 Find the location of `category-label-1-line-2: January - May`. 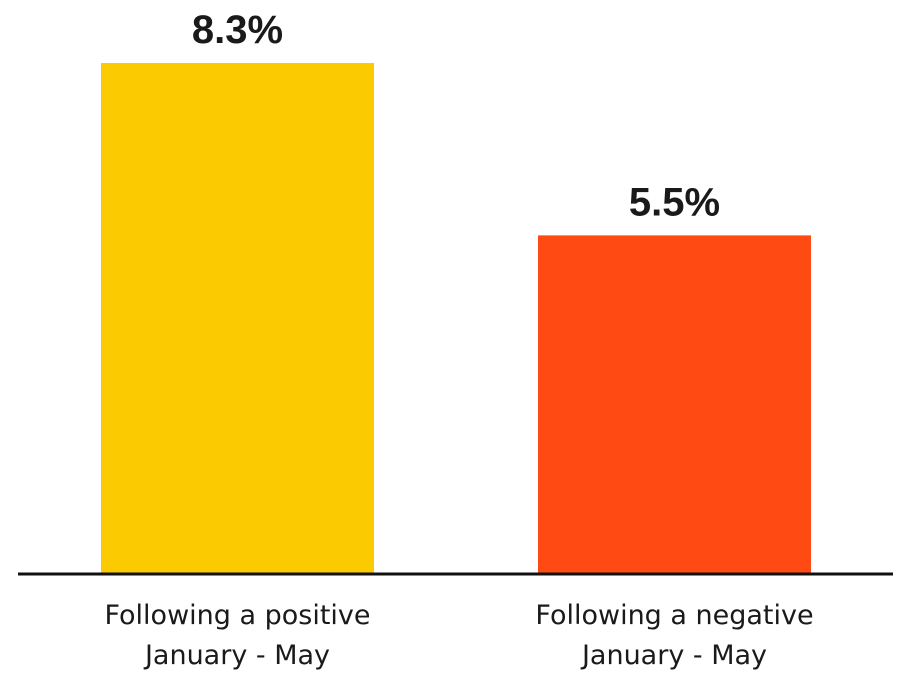

category-label-1-line-2: January - May is located at coordinates (236, 655).